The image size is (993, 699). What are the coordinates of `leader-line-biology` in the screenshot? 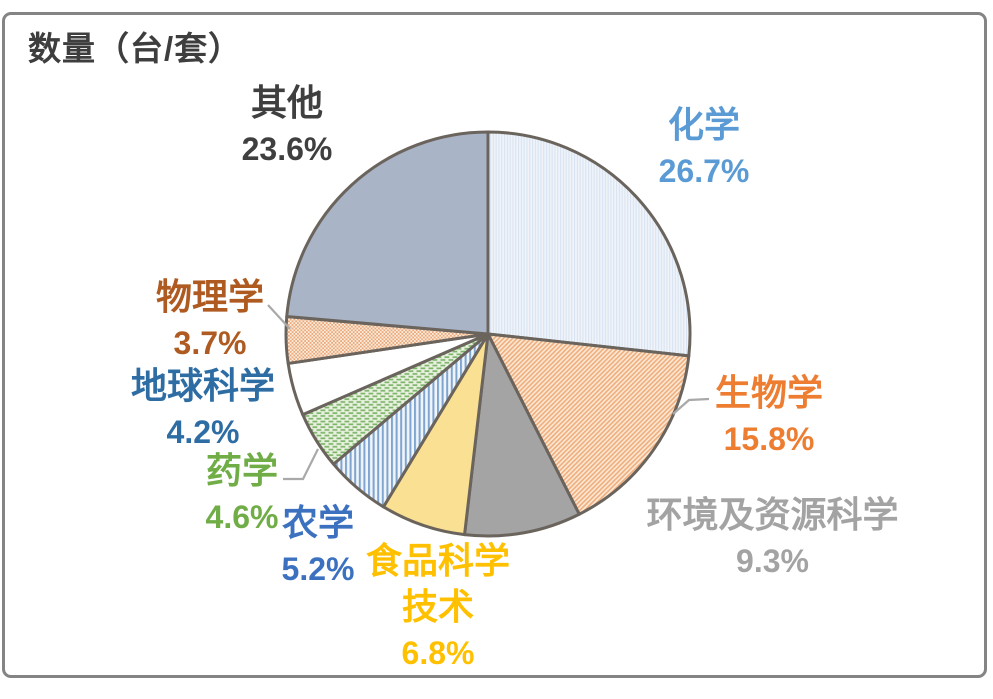 It's located at (691, 406).